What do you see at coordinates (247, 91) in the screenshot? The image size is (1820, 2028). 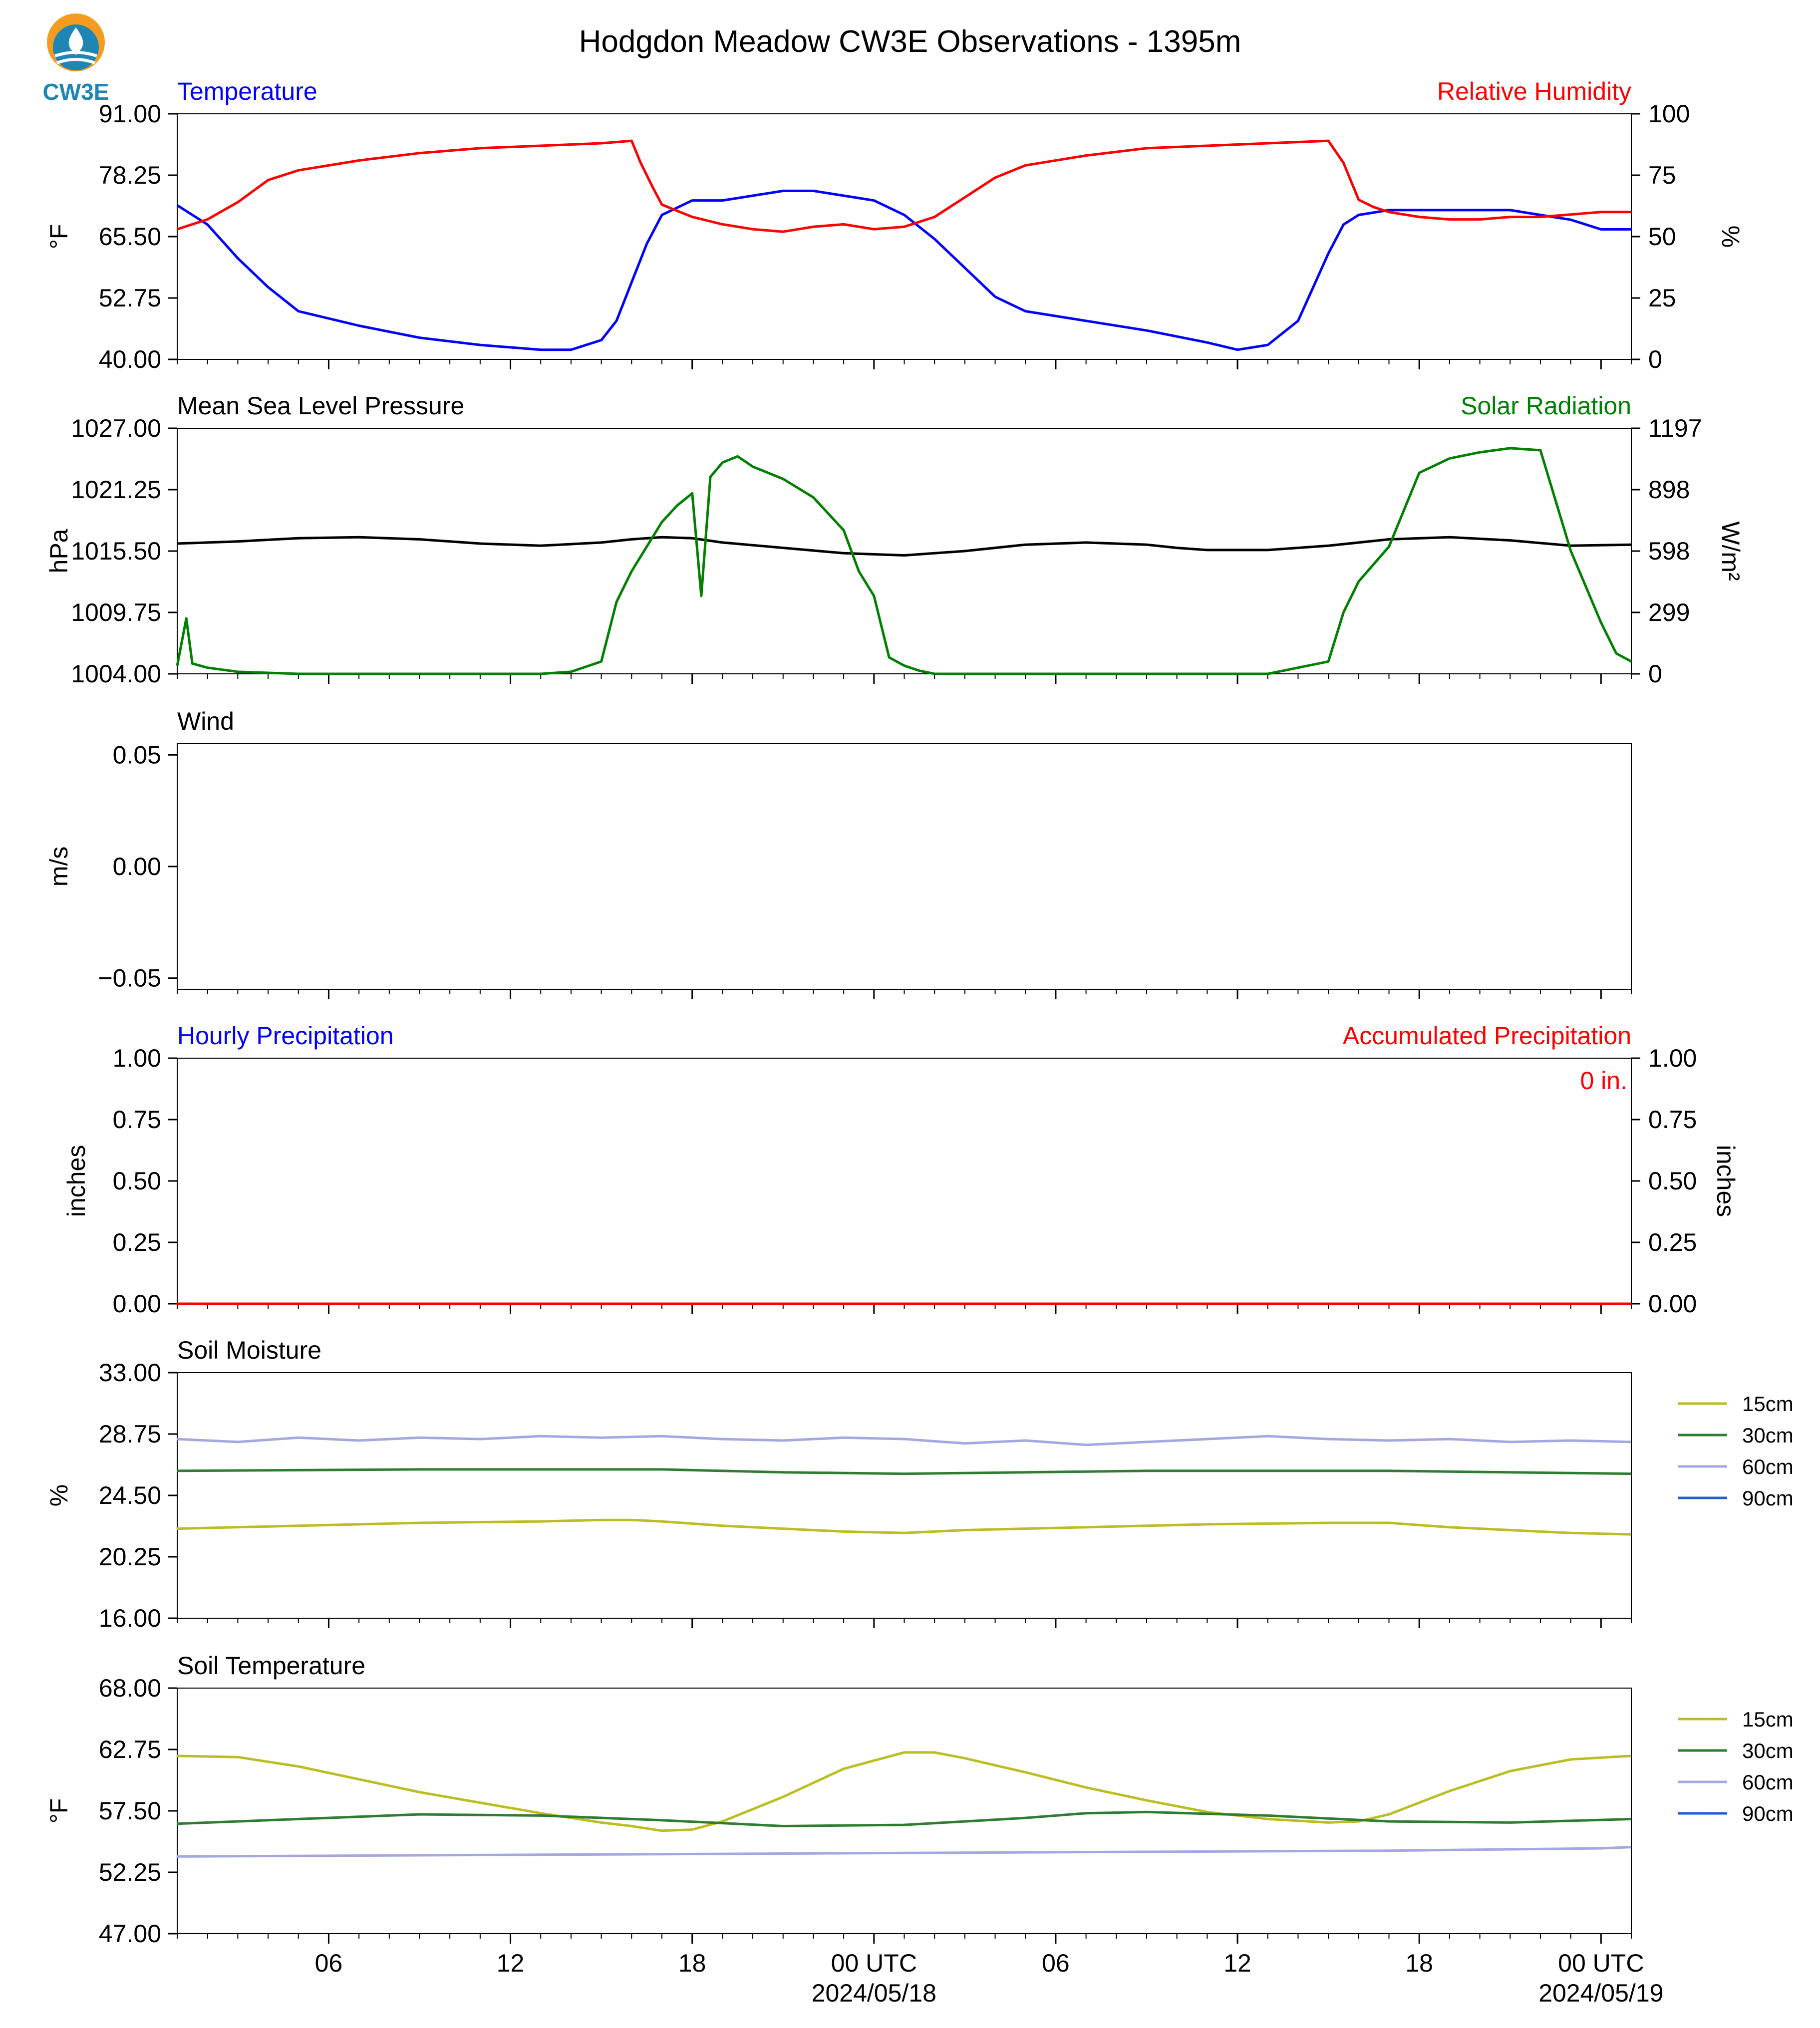 I see `panel-title-left: Temperature` at bounding box center [247, 91].